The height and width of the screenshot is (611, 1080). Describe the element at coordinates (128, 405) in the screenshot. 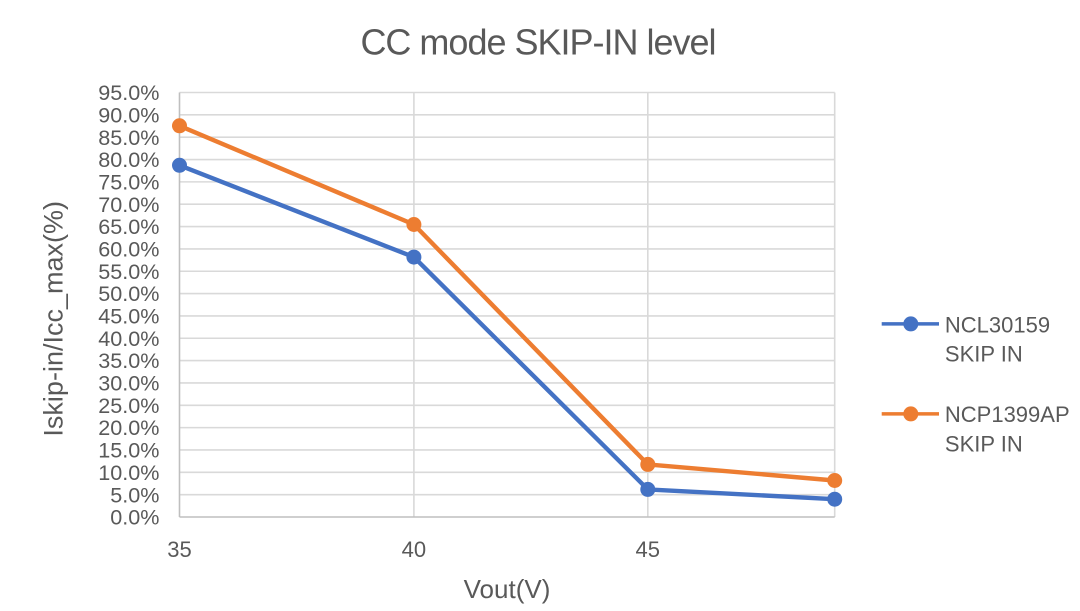

I see `svg-text: 25.0%` at that location.